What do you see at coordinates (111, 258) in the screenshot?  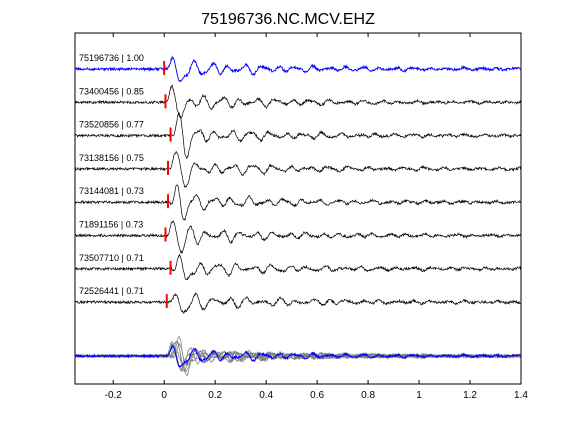 I see `trace-label-73507710: 73507710 | 0.71` at bounding box center [111, 258].